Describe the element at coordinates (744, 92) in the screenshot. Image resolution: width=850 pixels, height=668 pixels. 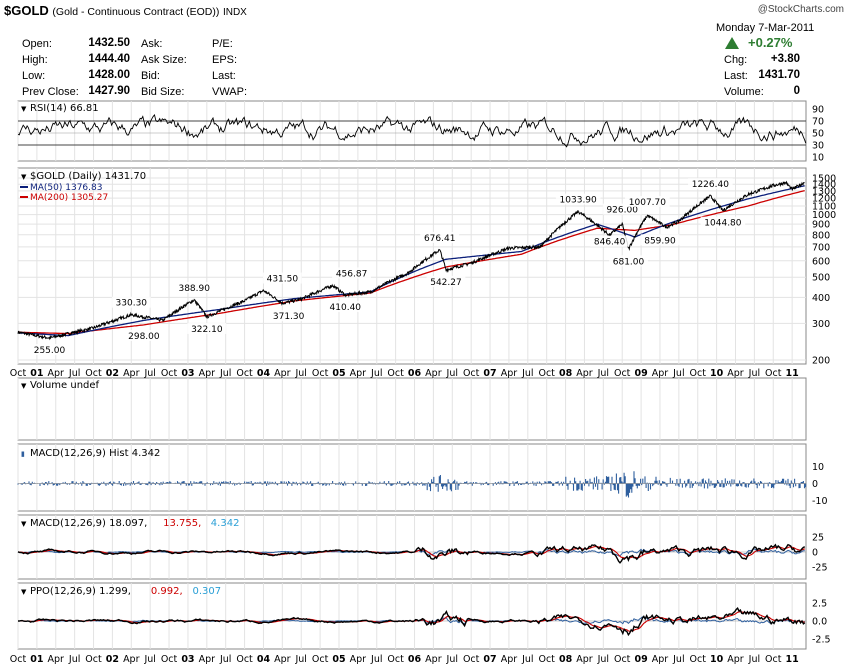
I see `quote-label: Volume:` at that location.